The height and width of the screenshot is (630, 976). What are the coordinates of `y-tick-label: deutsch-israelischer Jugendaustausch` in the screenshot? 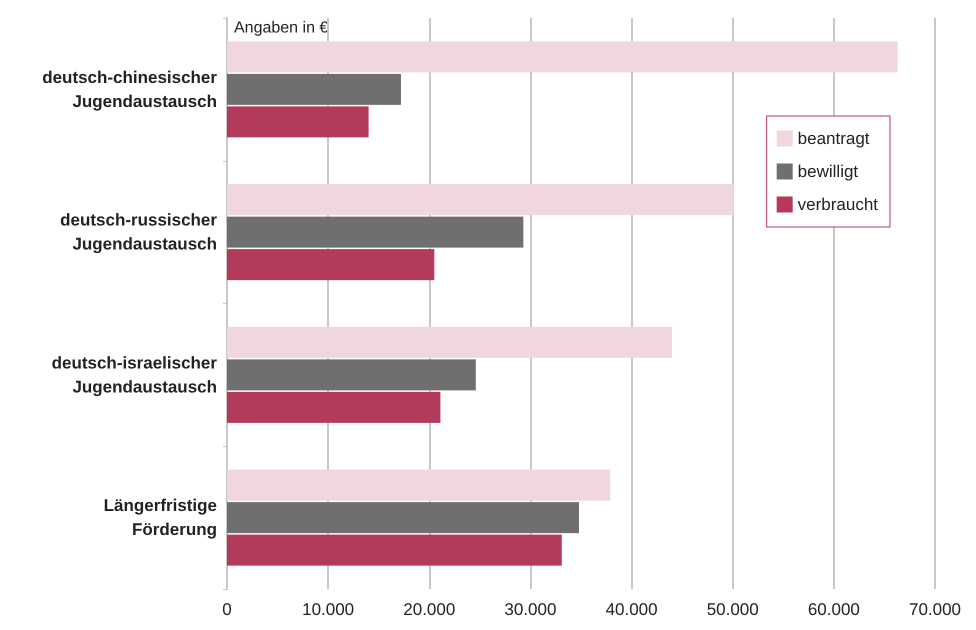 It's located at (135, 374).